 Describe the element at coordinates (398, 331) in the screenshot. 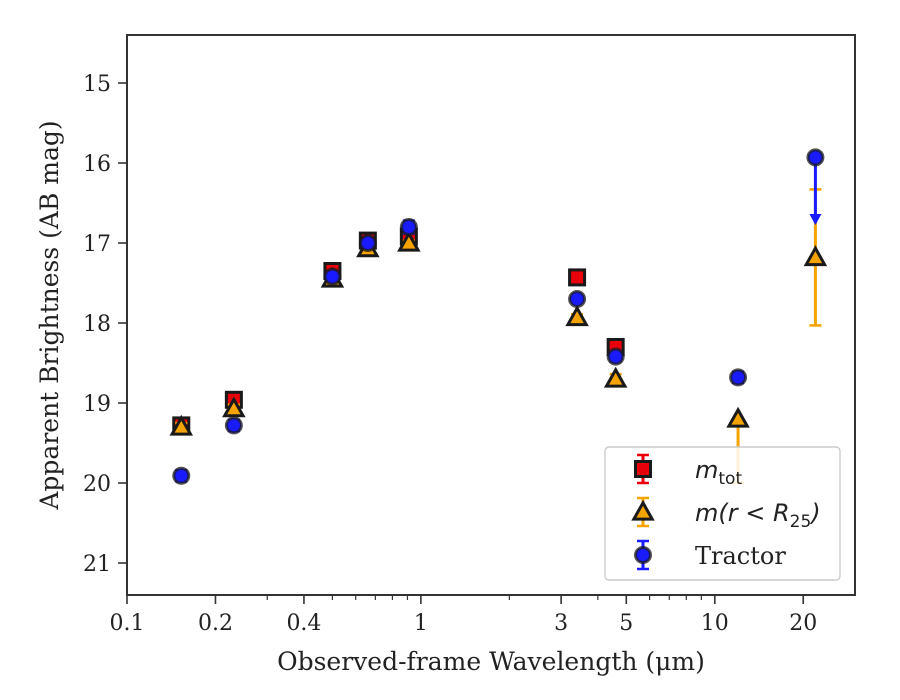

I see `series-square` at that location.